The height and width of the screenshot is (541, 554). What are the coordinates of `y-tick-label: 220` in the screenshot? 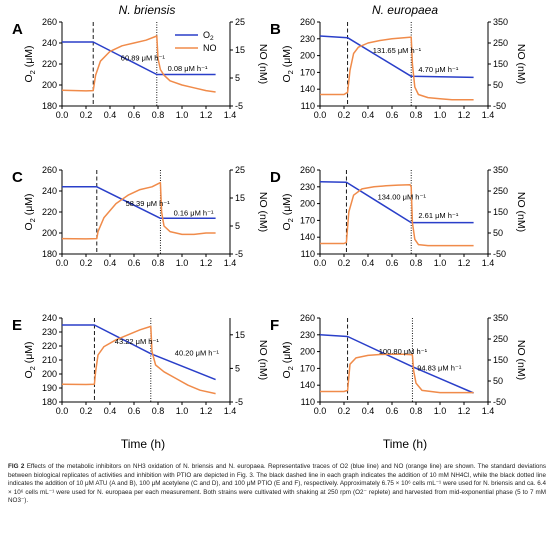 It's located at (49, 346).